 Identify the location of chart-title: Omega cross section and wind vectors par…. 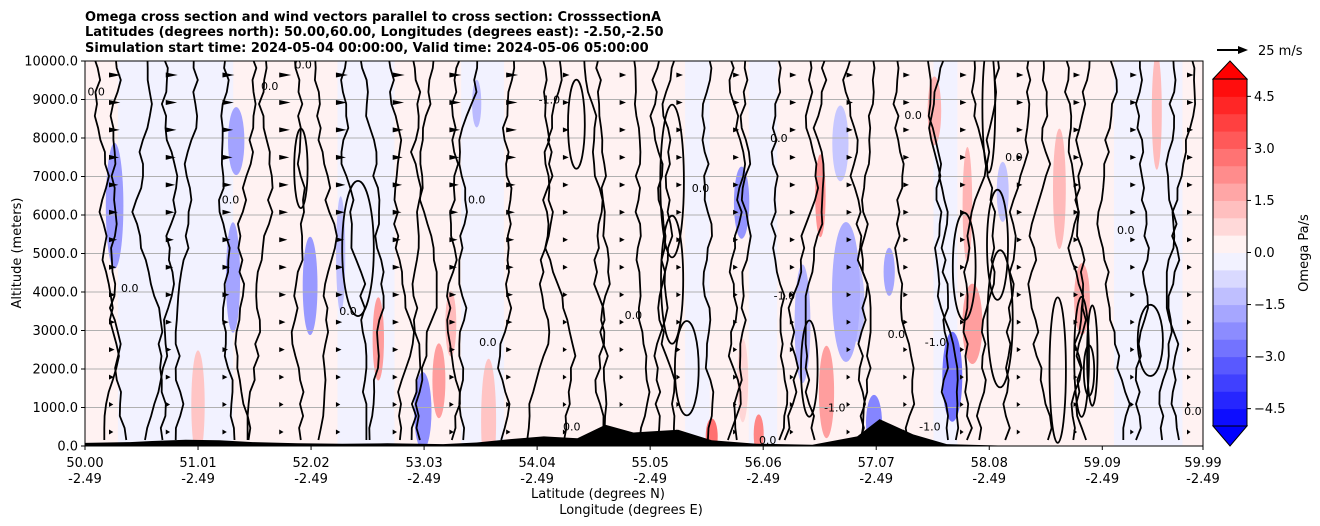
(374, 33).